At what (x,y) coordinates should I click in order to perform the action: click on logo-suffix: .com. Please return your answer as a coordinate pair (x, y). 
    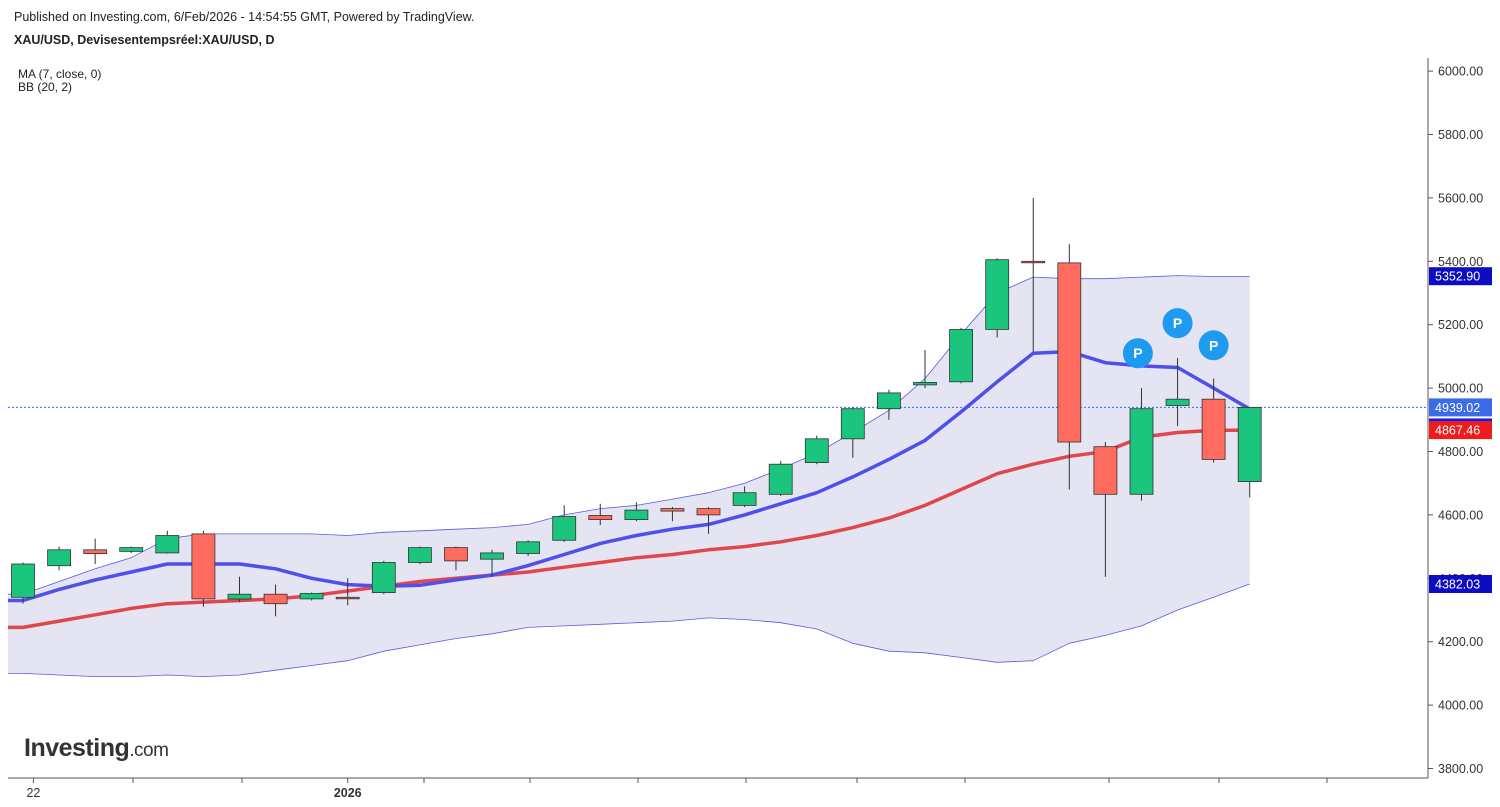
    Looking at the image, I should click on (149, 750).